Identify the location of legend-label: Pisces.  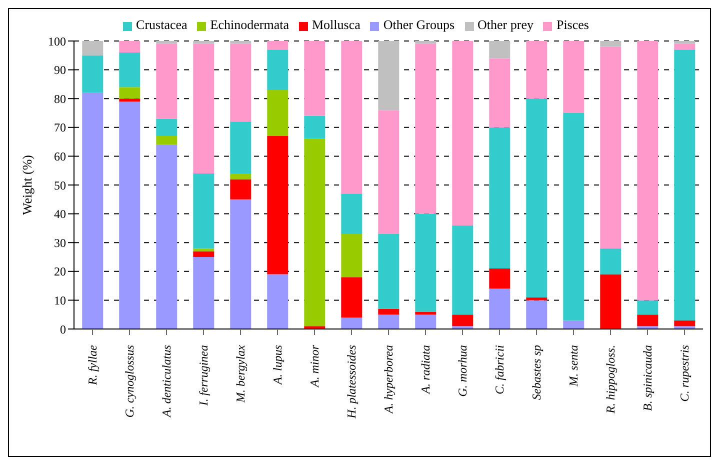
(572, 24).